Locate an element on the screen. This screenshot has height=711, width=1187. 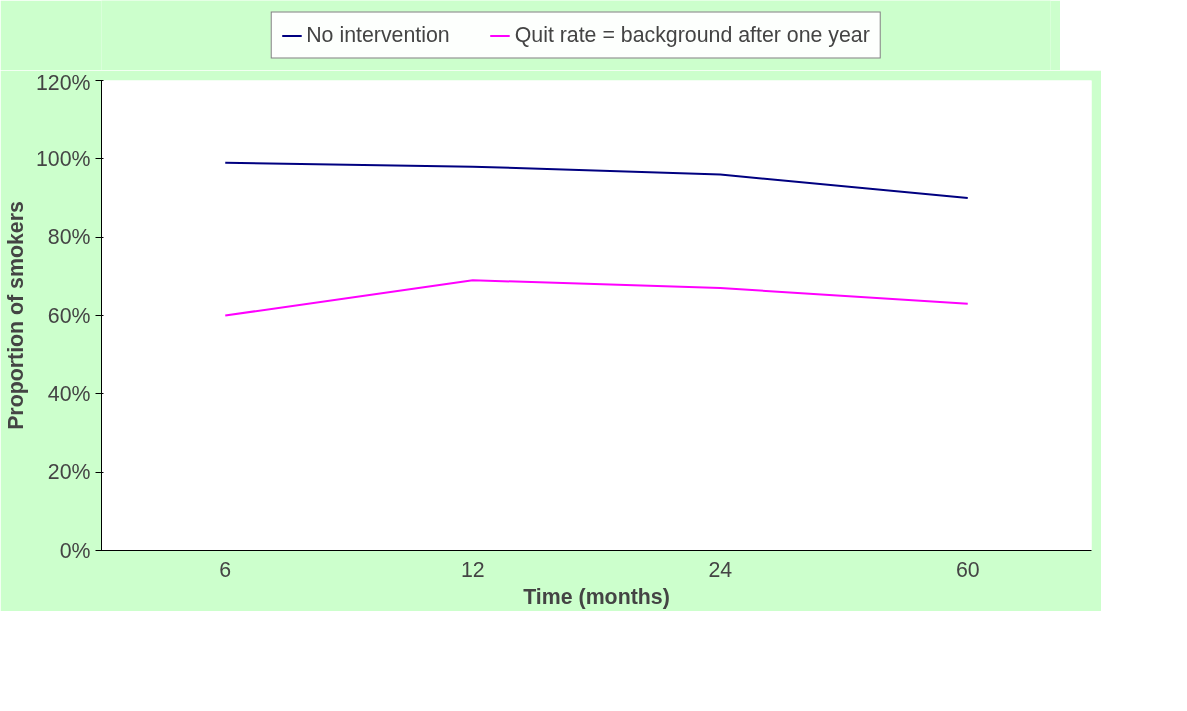
y-tick-label: 0% is located at coordinates (75, 550).